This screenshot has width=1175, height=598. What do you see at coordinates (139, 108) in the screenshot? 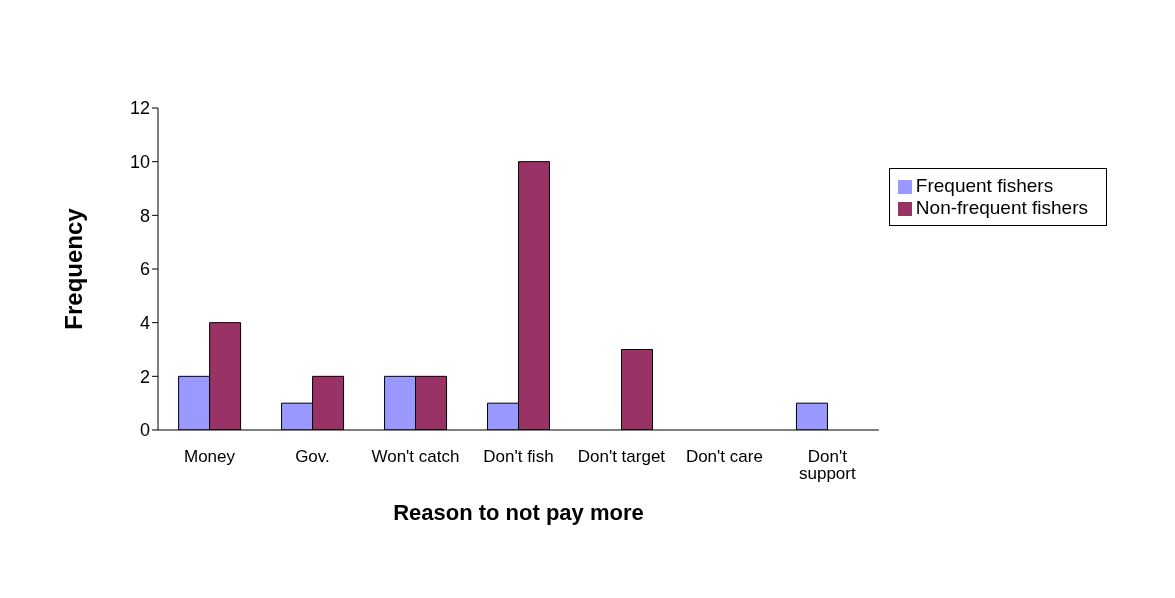
I see `y-tick-label: 12` at bounding box center [139, 108].